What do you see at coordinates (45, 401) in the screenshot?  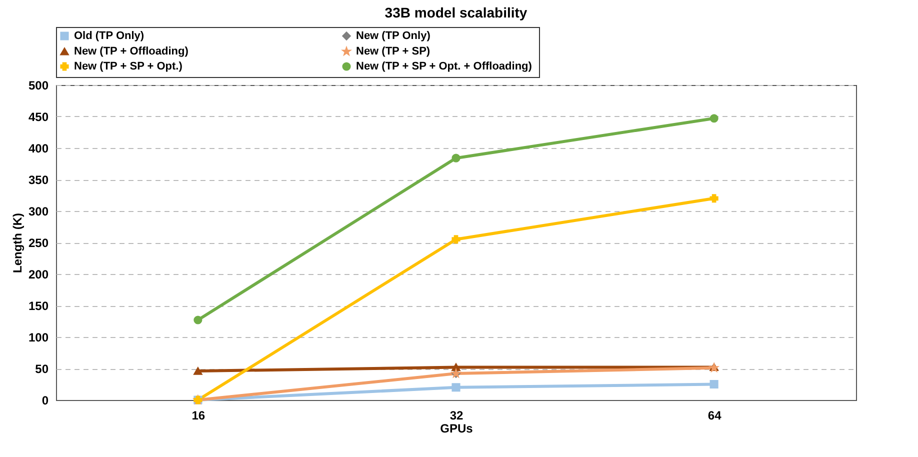 I see `y-tick-label: 0` at bounding box center [45, 401].